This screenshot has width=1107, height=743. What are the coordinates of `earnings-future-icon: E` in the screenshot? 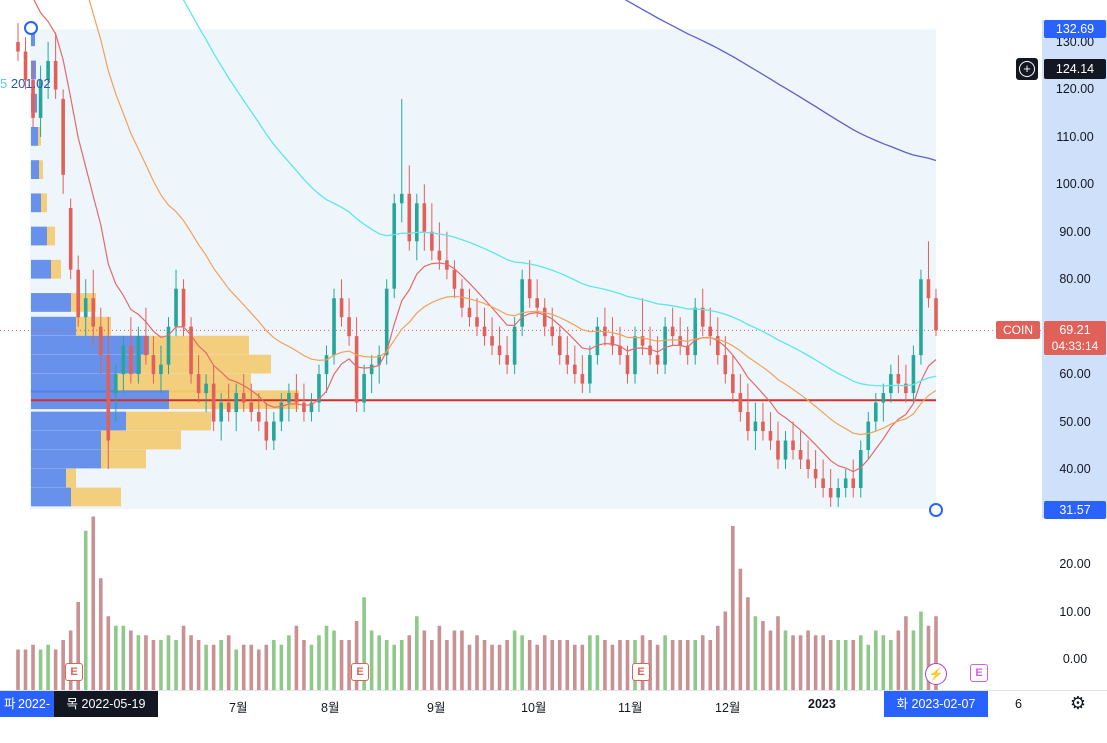 It's located at (979, 673).